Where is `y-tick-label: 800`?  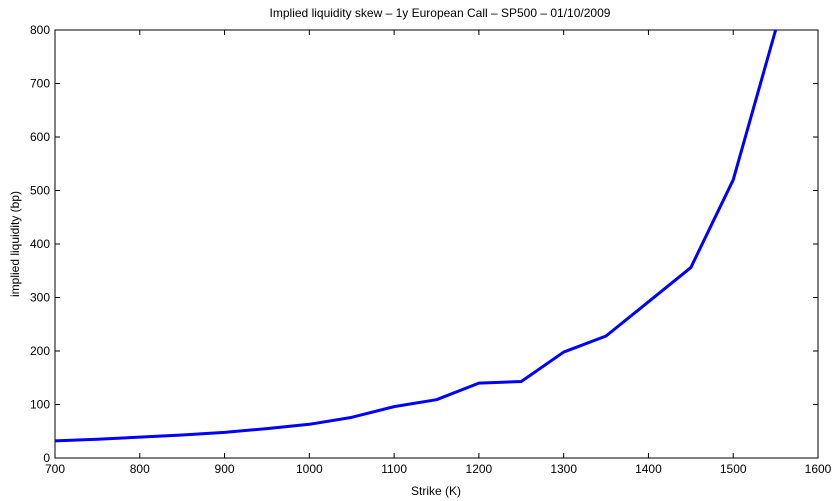 y-tick-label: 800 is located at coordinates (40, 30).